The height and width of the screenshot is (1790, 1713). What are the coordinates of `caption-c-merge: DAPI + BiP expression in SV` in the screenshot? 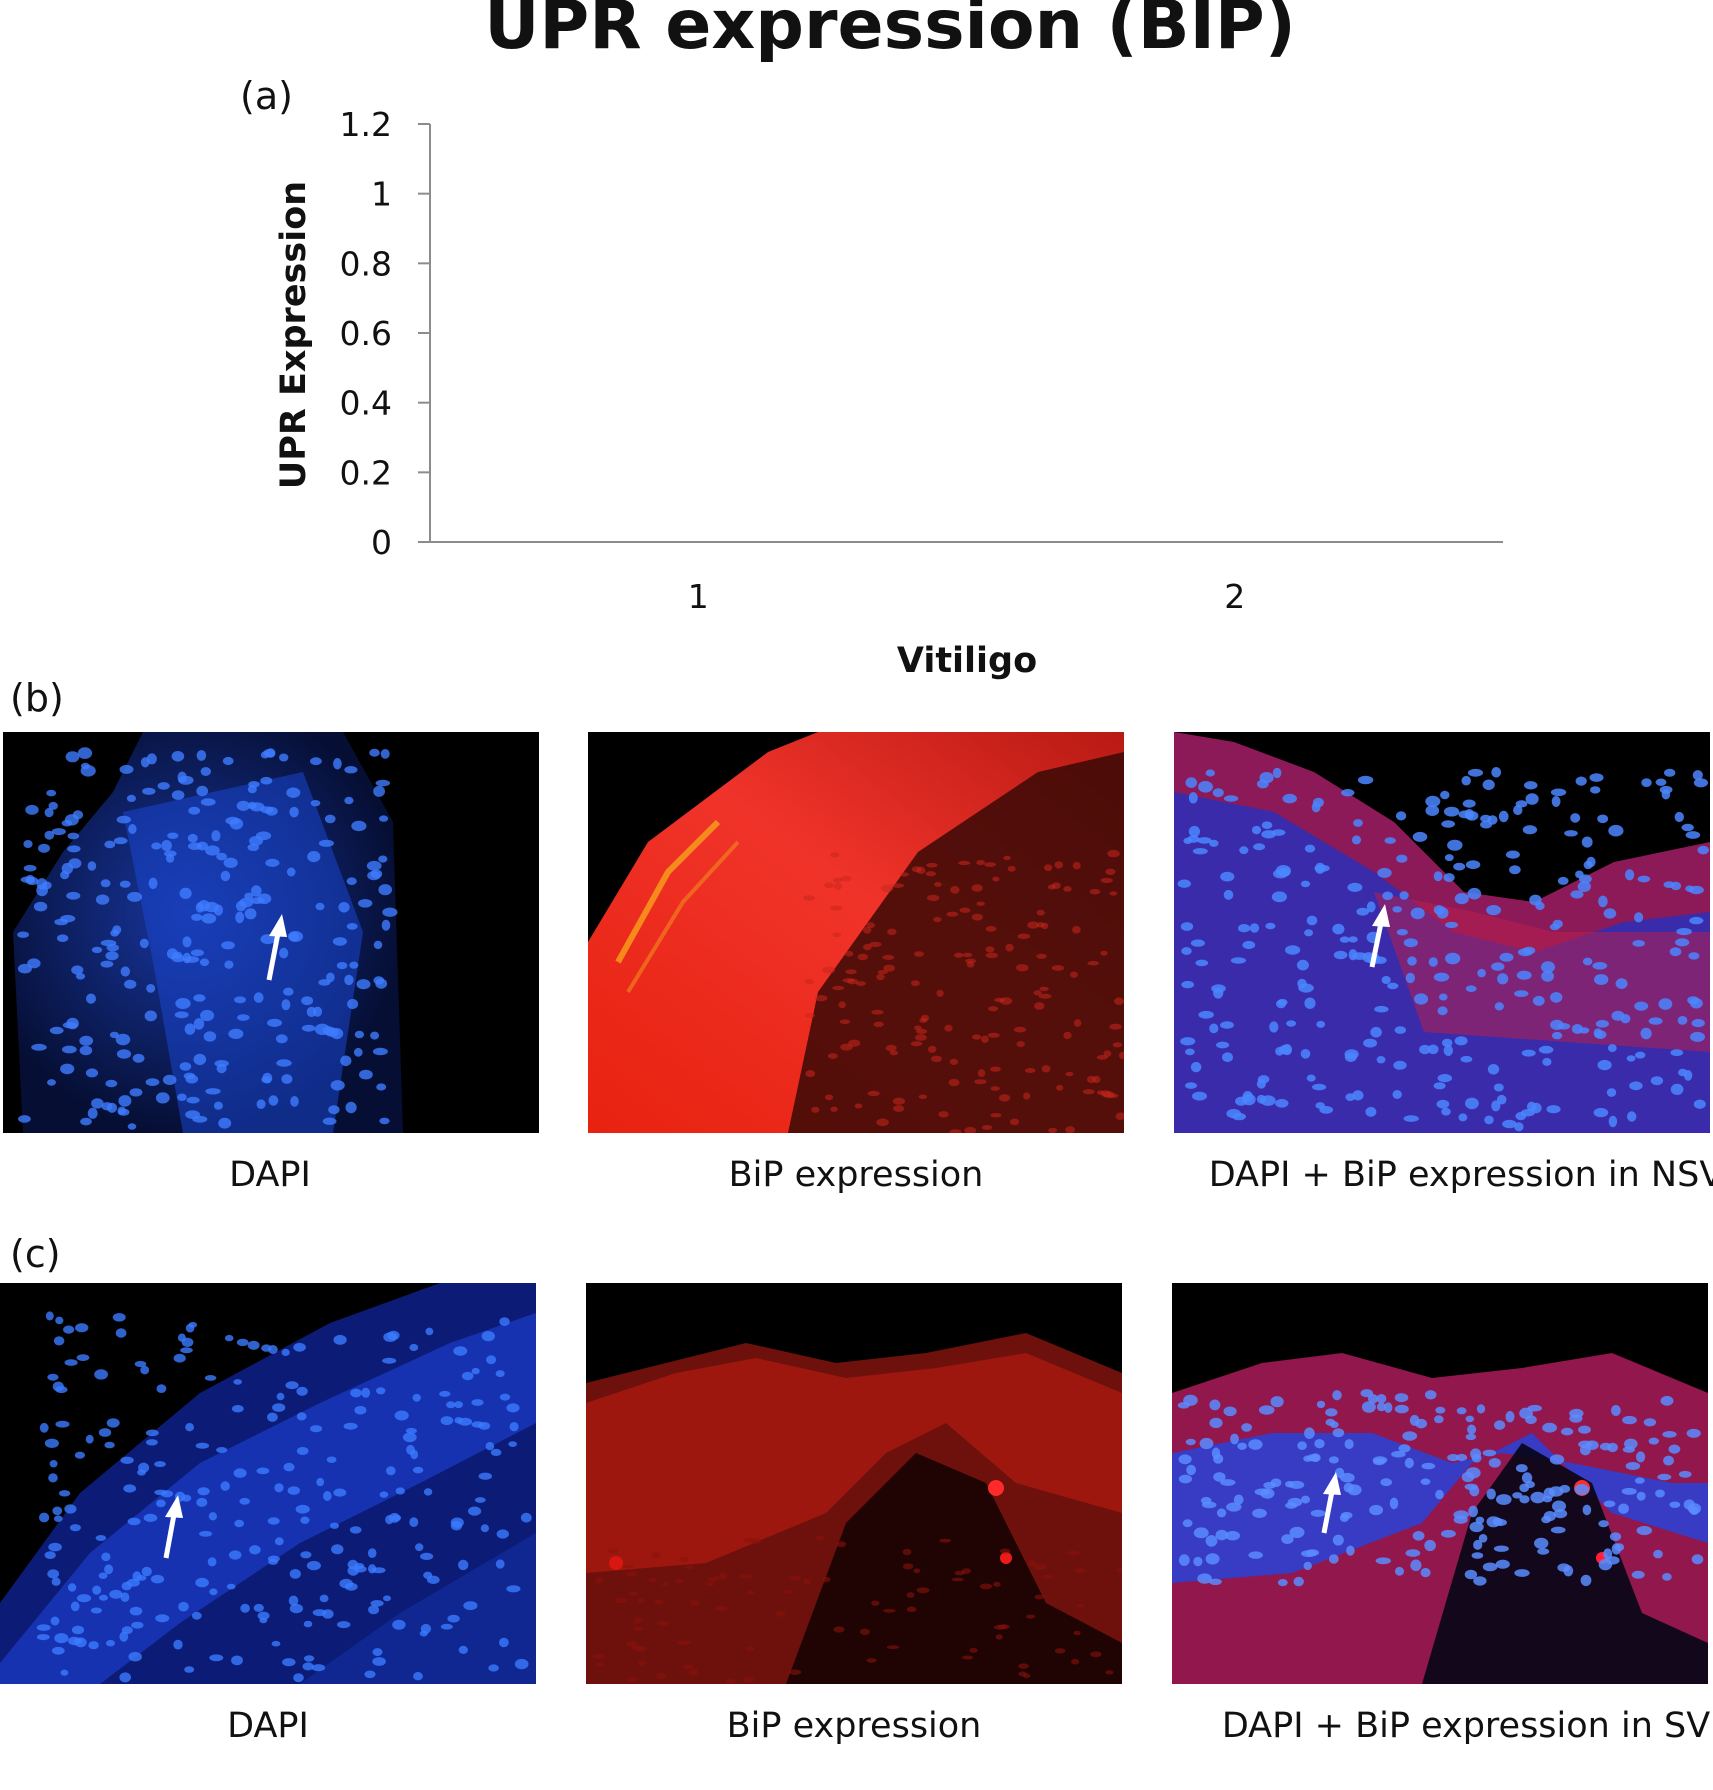 It's located at (1466, 1726).